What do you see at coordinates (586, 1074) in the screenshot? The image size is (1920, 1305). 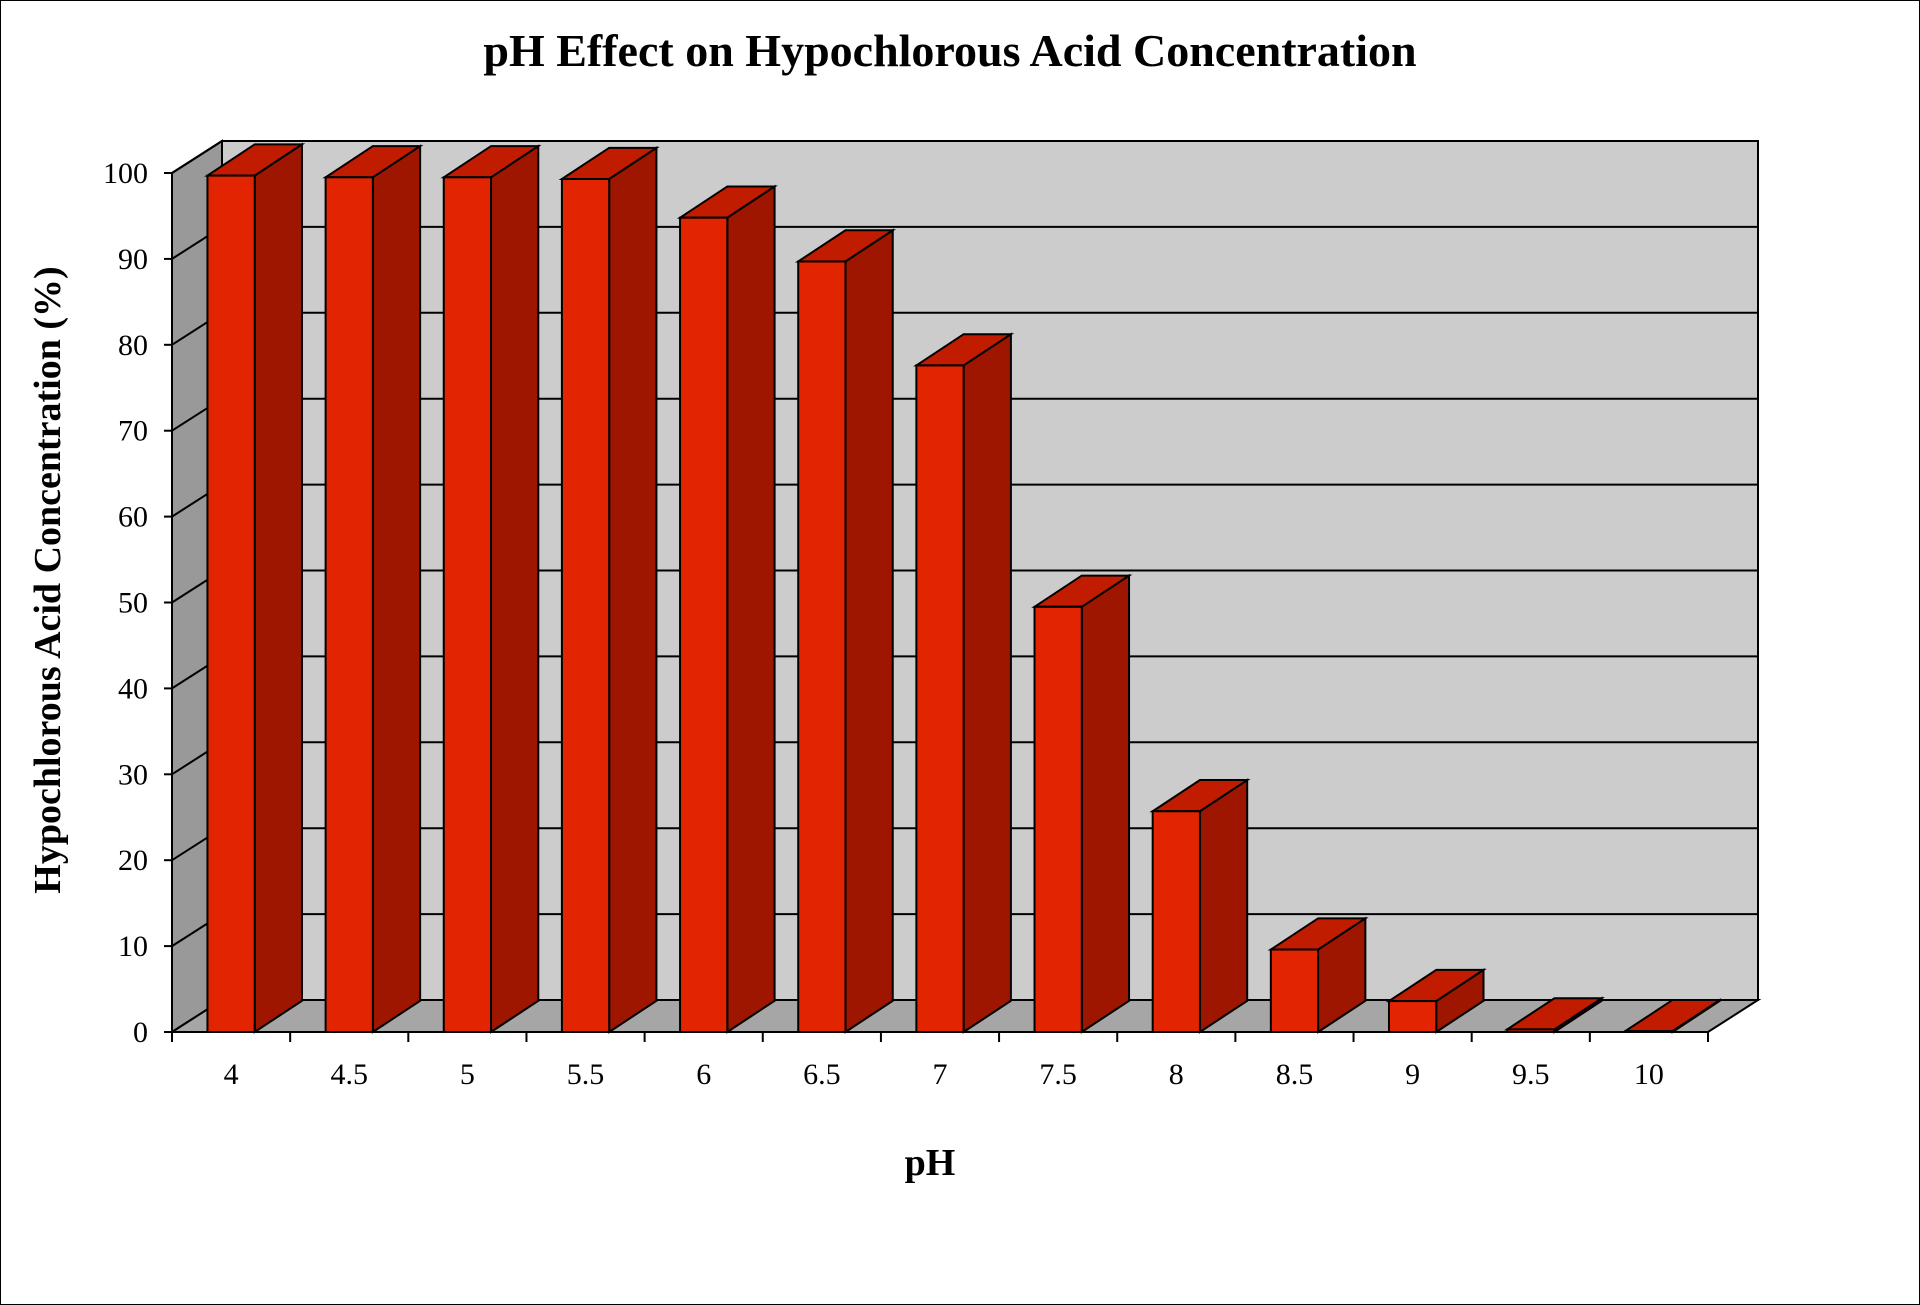 I see `x-tick-label: 5.5` at bounding box center [586, 1074].